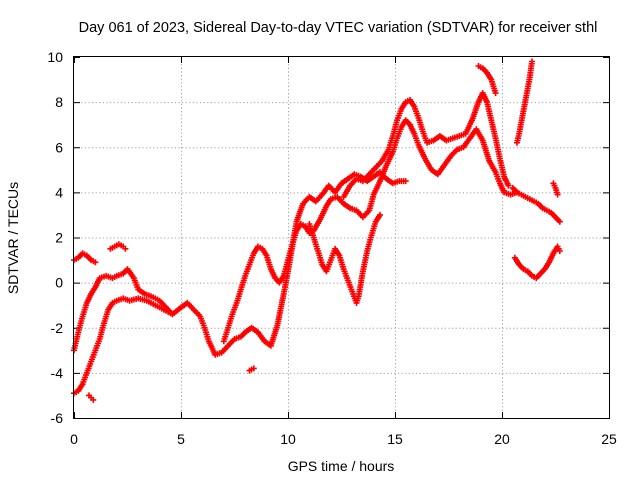 This screenshot has width=640, height=480. What do you see at coordinates (502, 439) in the screenshot?
I see `x-tick-label: 20` at bounding box center [502, 439].